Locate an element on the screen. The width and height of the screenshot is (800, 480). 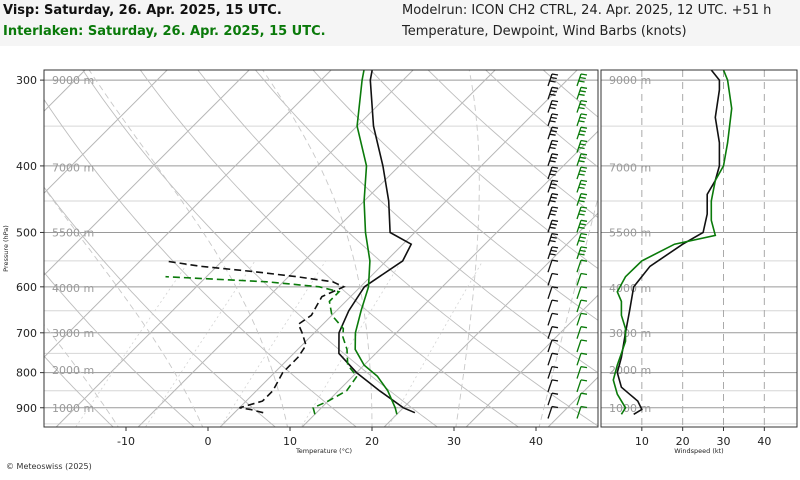
x-tick-label: -10 is located at coordinates (126, 441).